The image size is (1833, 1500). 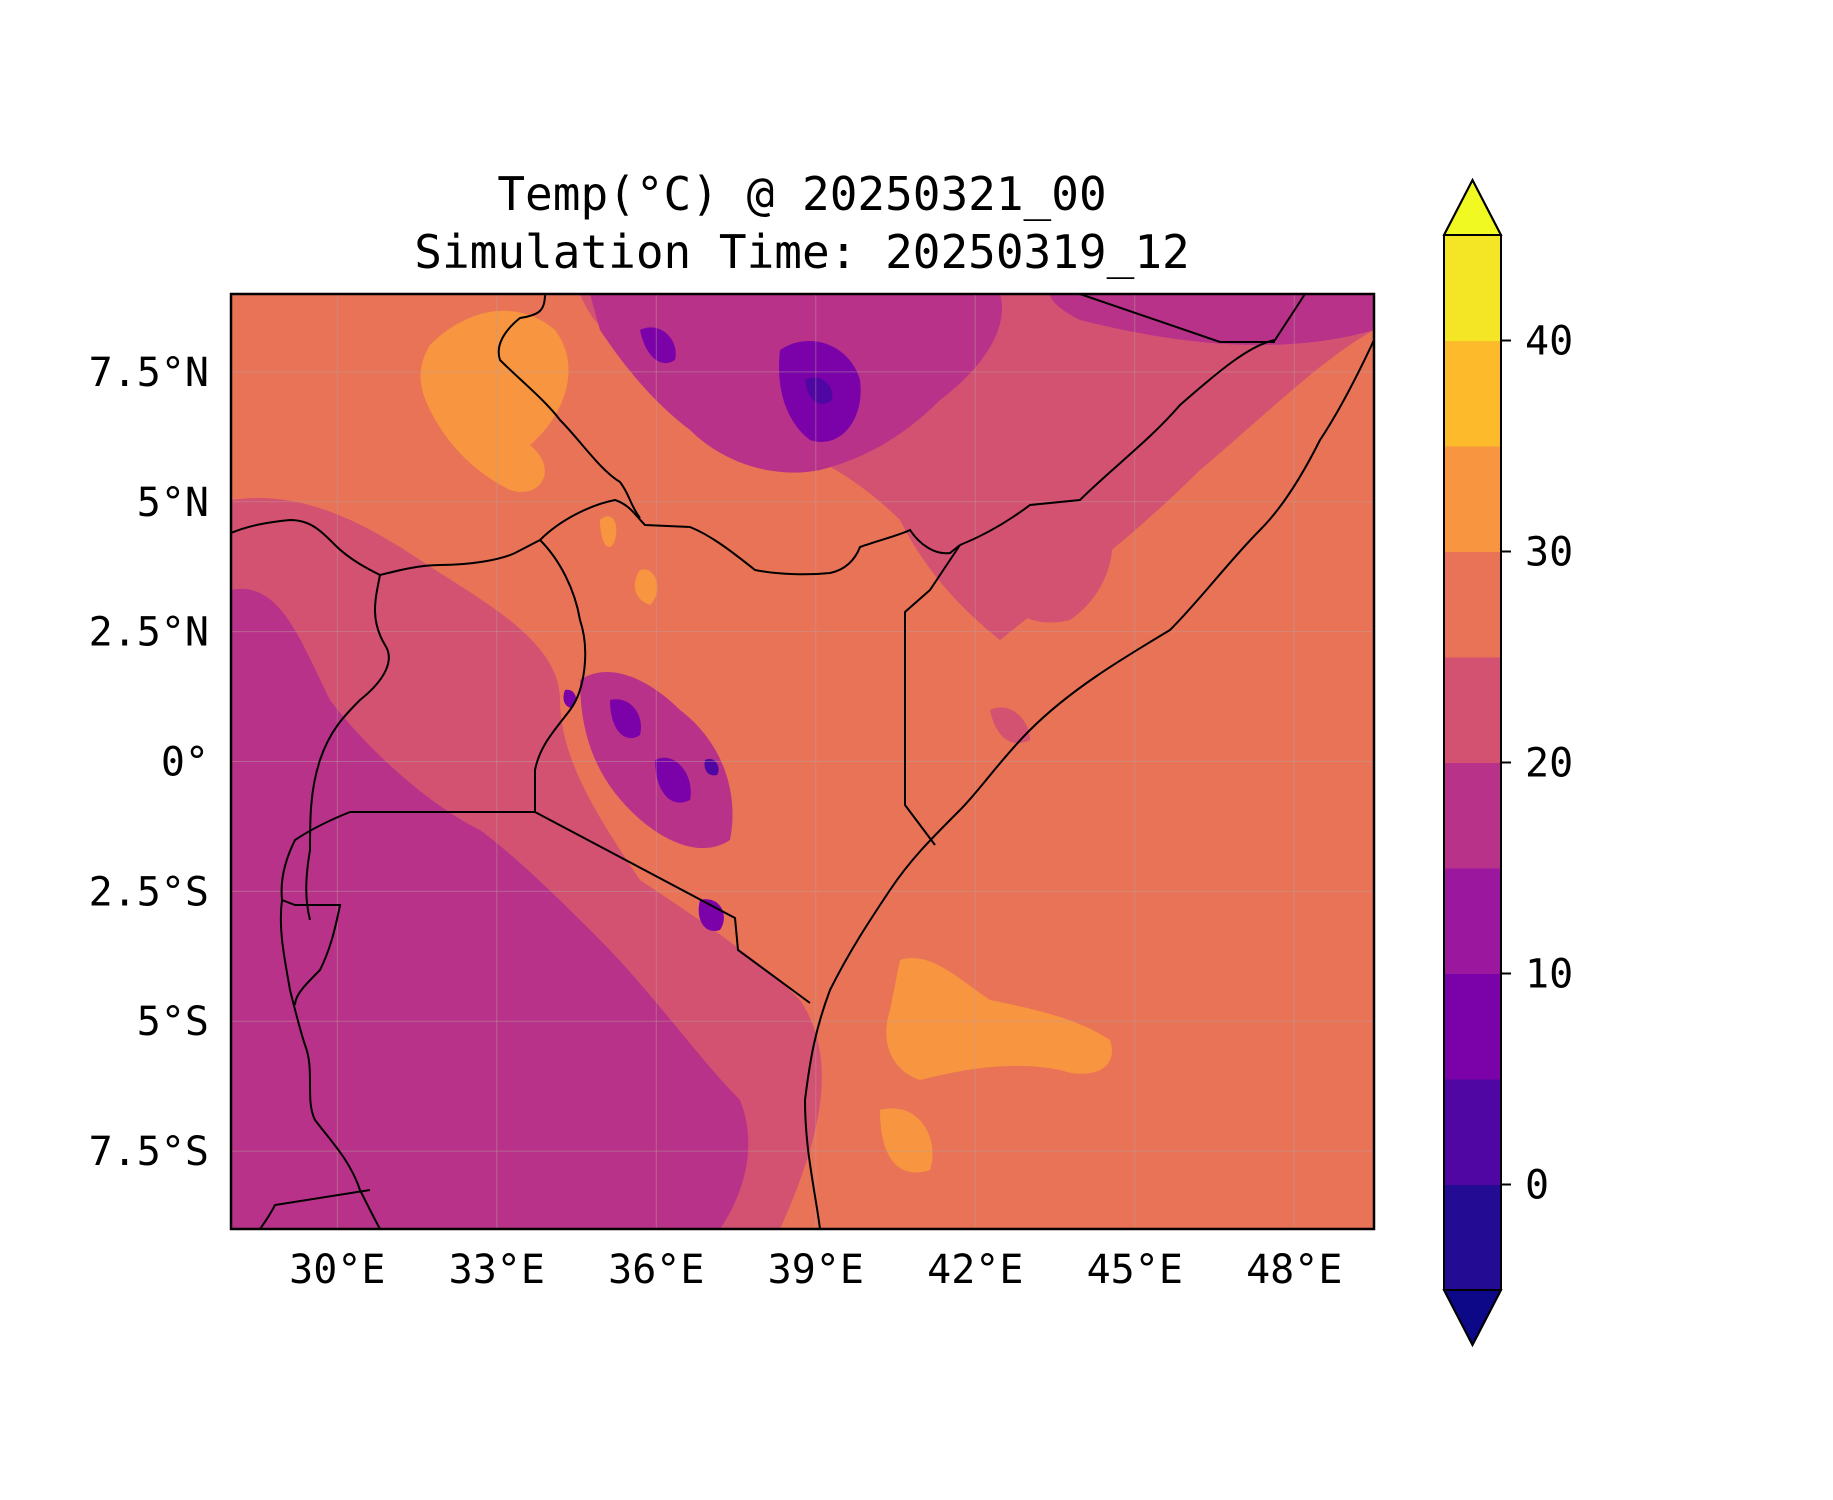 I want to click on y-tick-label: 5°S, so click(x=173, y=1022).